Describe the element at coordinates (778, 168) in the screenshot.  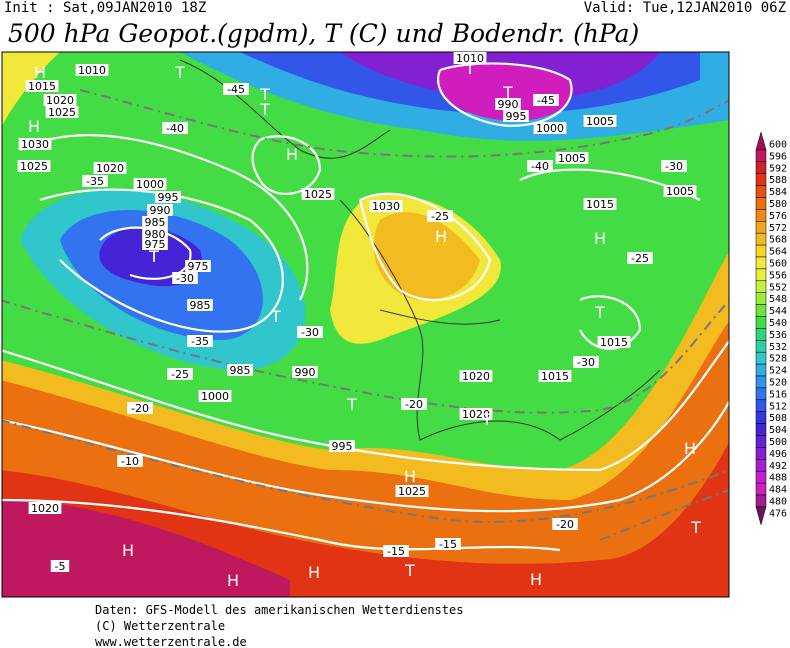
I see `colorbar-label: 592` at that location.